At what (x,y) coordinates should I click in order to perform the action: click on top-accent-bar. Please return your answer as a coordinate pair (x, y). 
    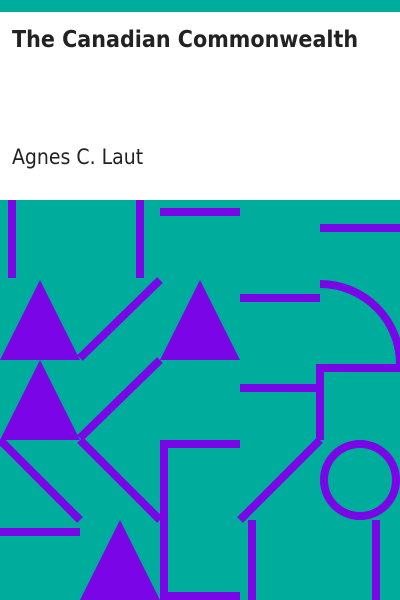
    Looking at the image, I should click on (200, 6).